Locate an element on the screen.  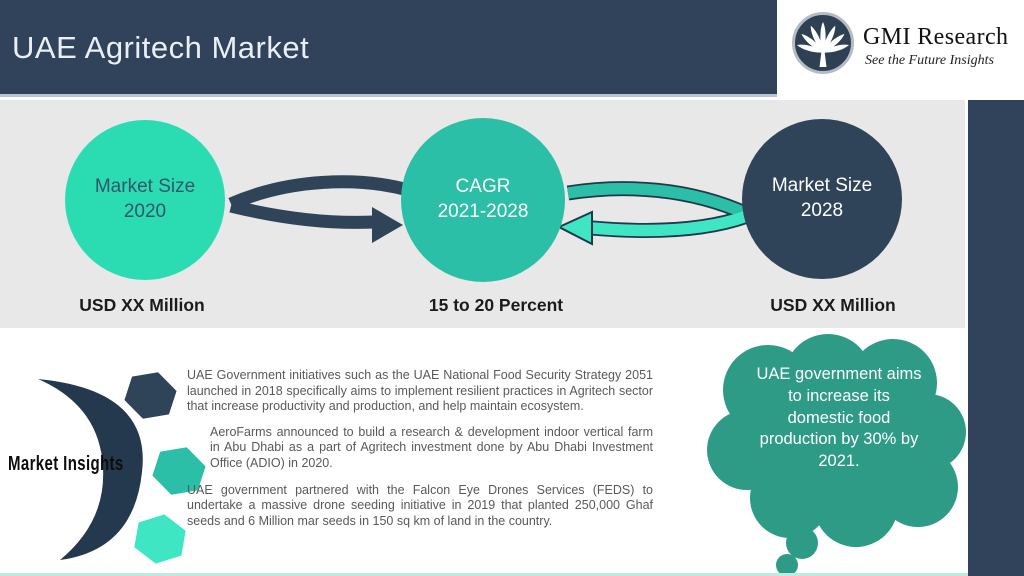
market-size-2020-circle: Market Size 2020 is located at coordinates (145, 200).